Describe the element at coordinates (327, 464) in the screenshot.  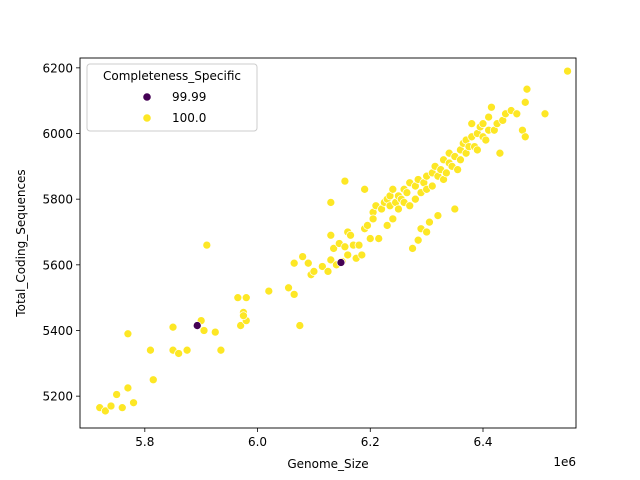
I see `x-axis-label: Genome_Size` at that location.